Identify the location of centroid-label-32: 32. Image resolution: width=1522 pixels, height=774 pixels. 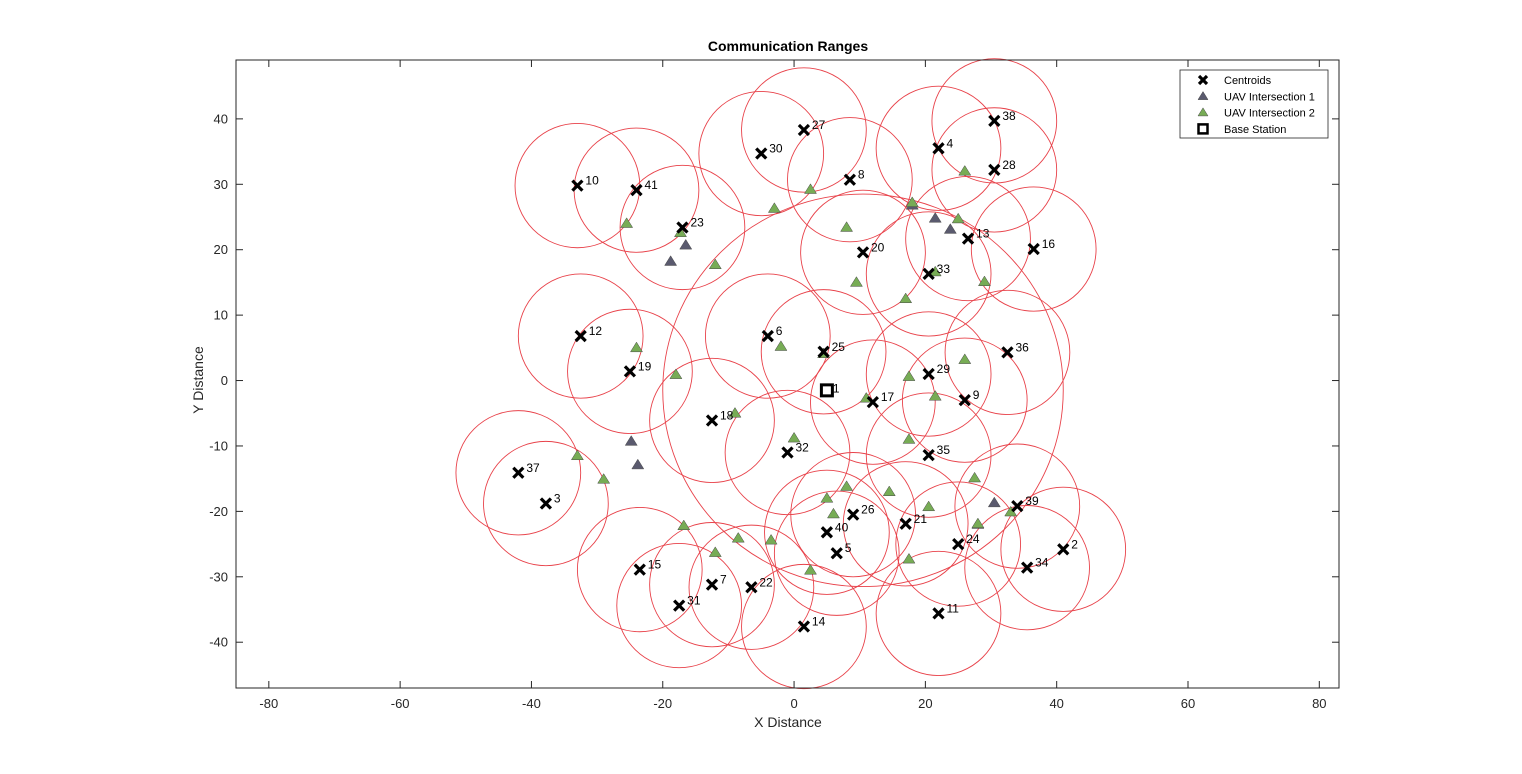
(803, 448).